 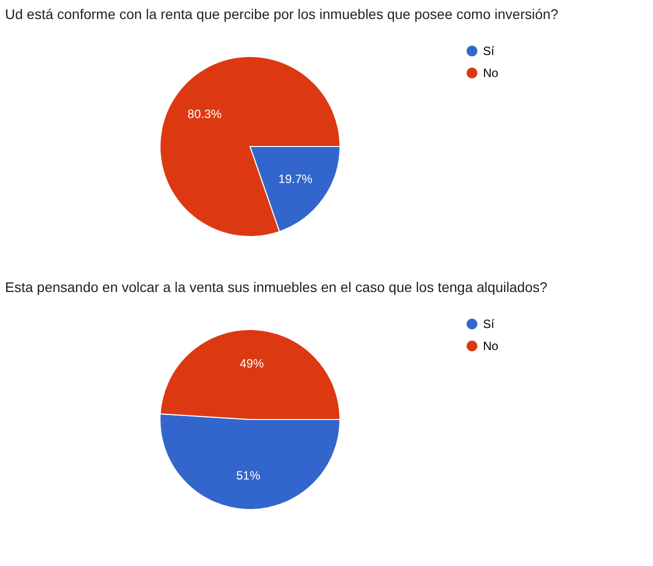 I want to click on data-label: 19.7%, so click(x=295, y=179).